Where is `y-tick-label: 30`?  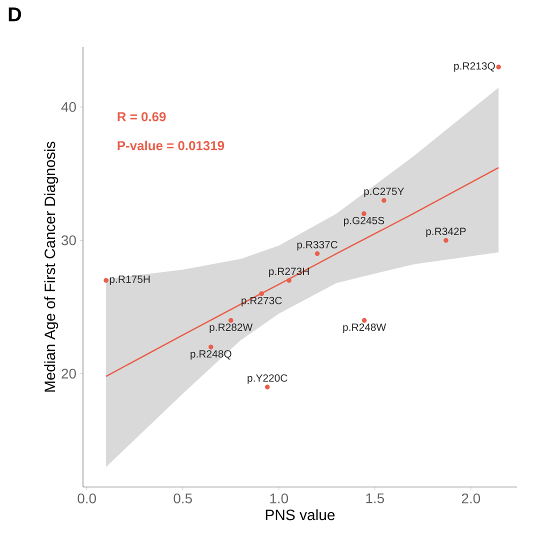 y-tick-label: 30 is located at coordinates (69, 240).